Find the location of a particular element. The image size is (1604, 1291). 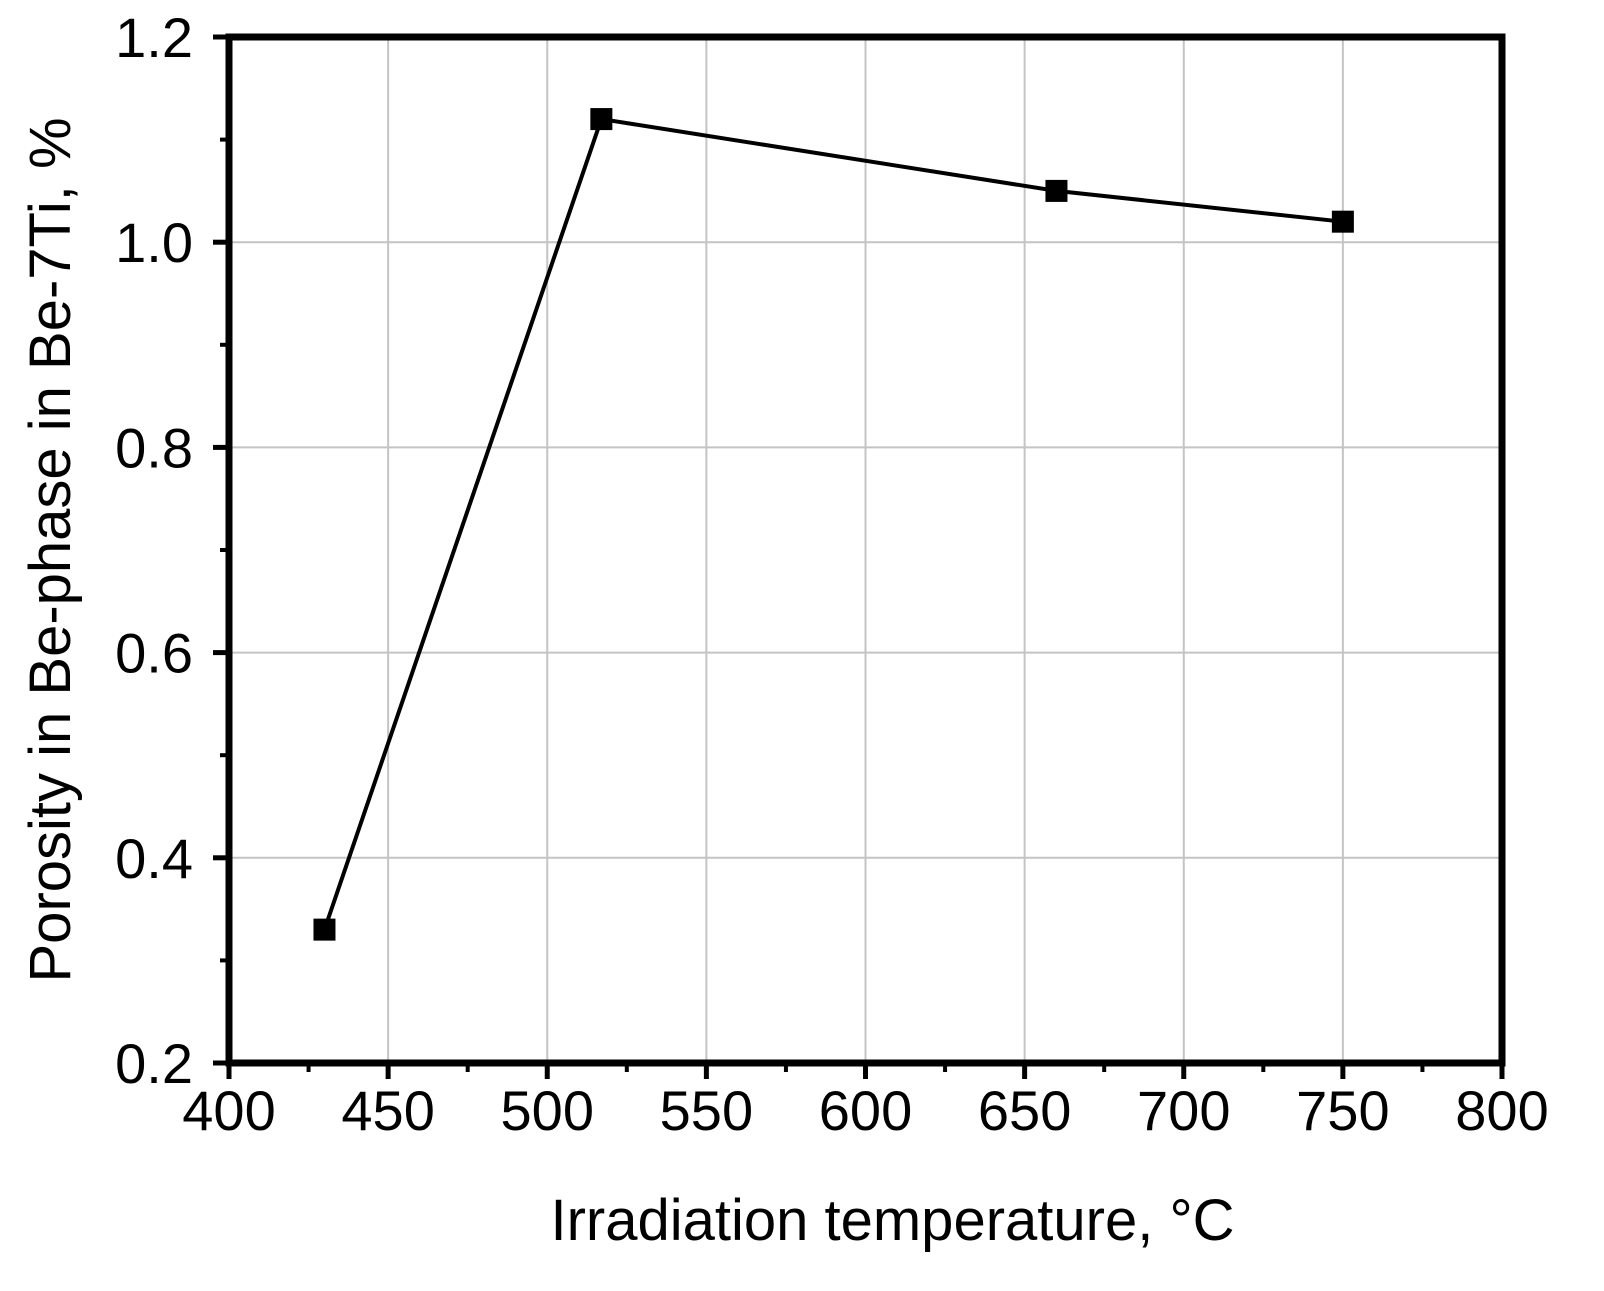

y-tick-label: 1.0 is located at coordinates (154, 242).